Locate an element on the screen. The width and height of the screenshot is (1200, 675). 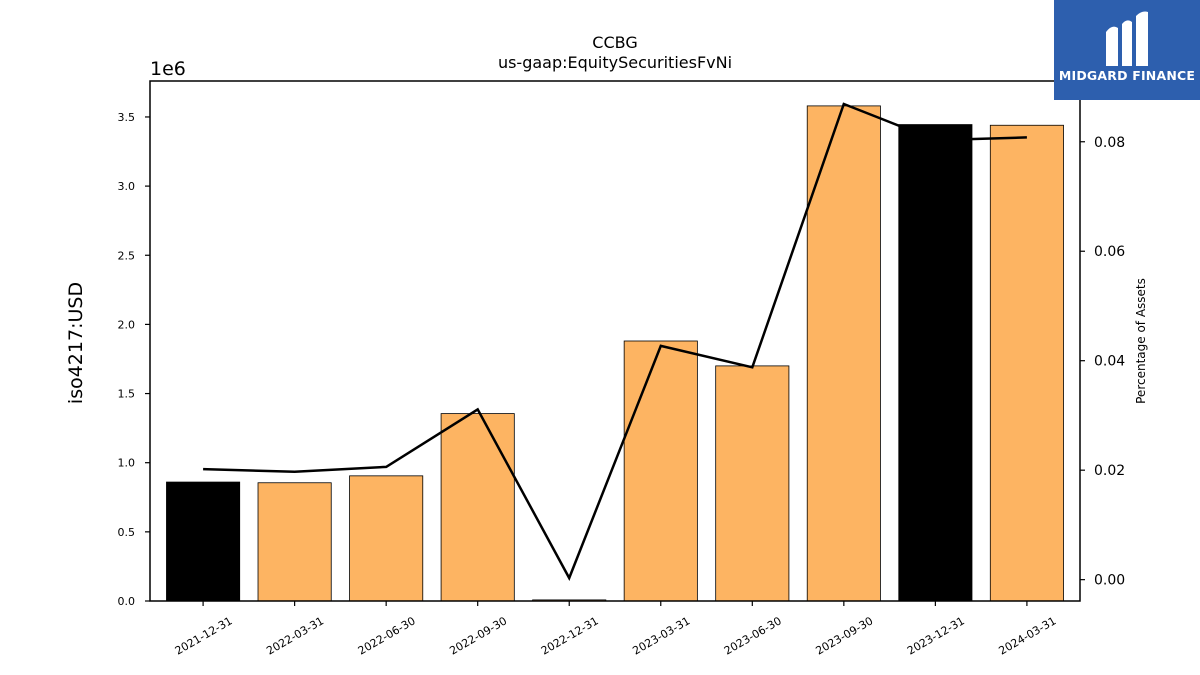
y-multiplier-label: 1e6 is located at coordinates (168, 69).